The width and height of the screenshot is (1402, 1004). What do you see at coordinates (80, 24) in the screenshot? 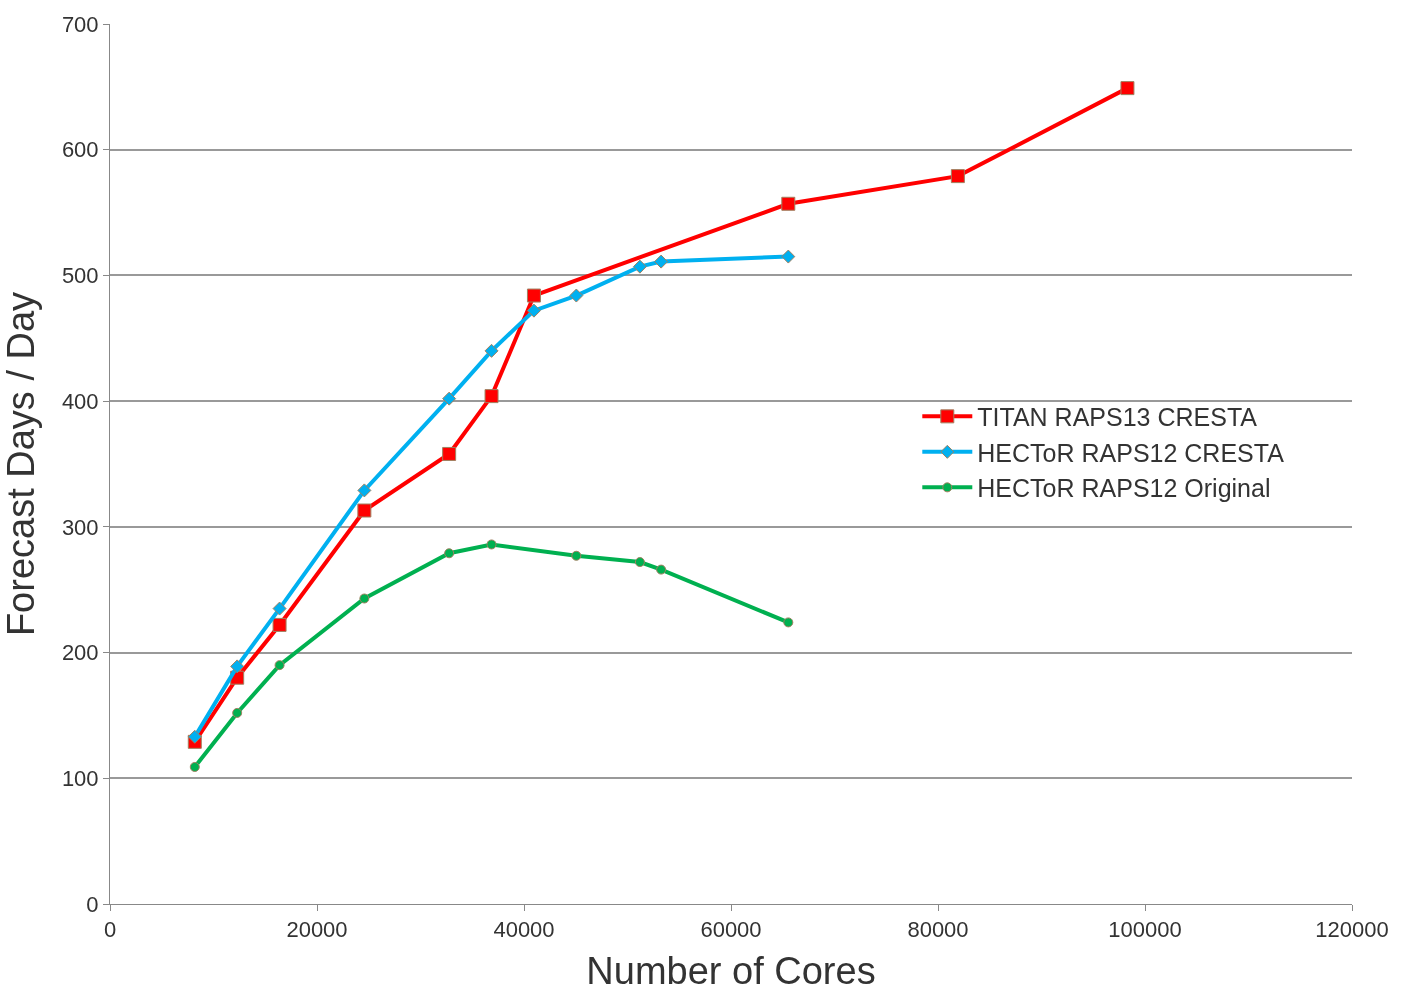
I see `y-tick-label: 700` at bounding box center [80, 24].